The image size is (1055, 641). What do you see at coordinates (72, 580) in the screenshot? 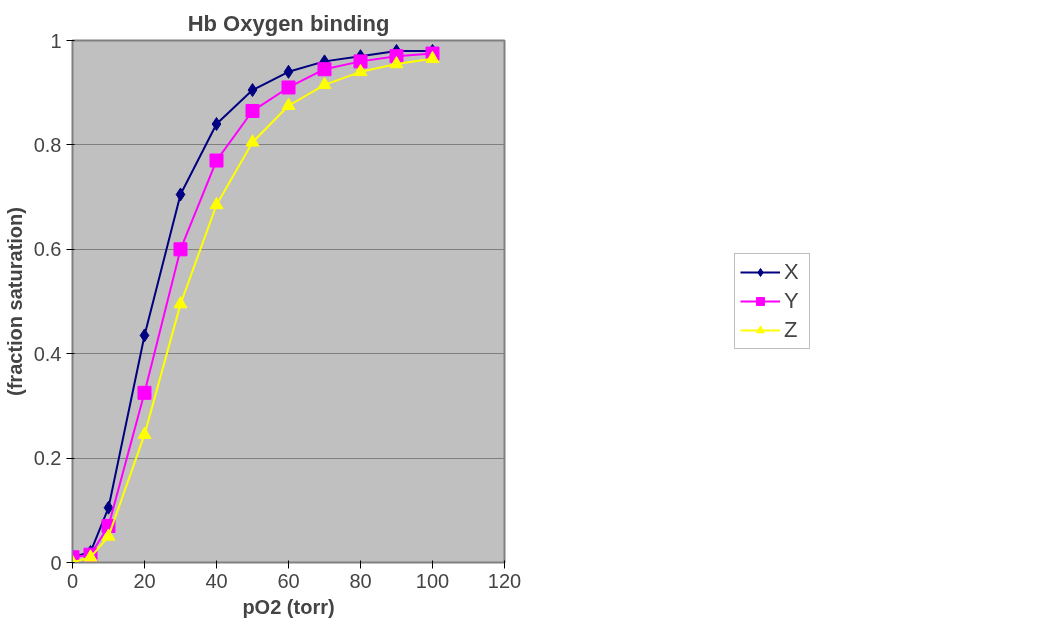
I see `x-tick-label: 0` at bounding box center [72, 580].